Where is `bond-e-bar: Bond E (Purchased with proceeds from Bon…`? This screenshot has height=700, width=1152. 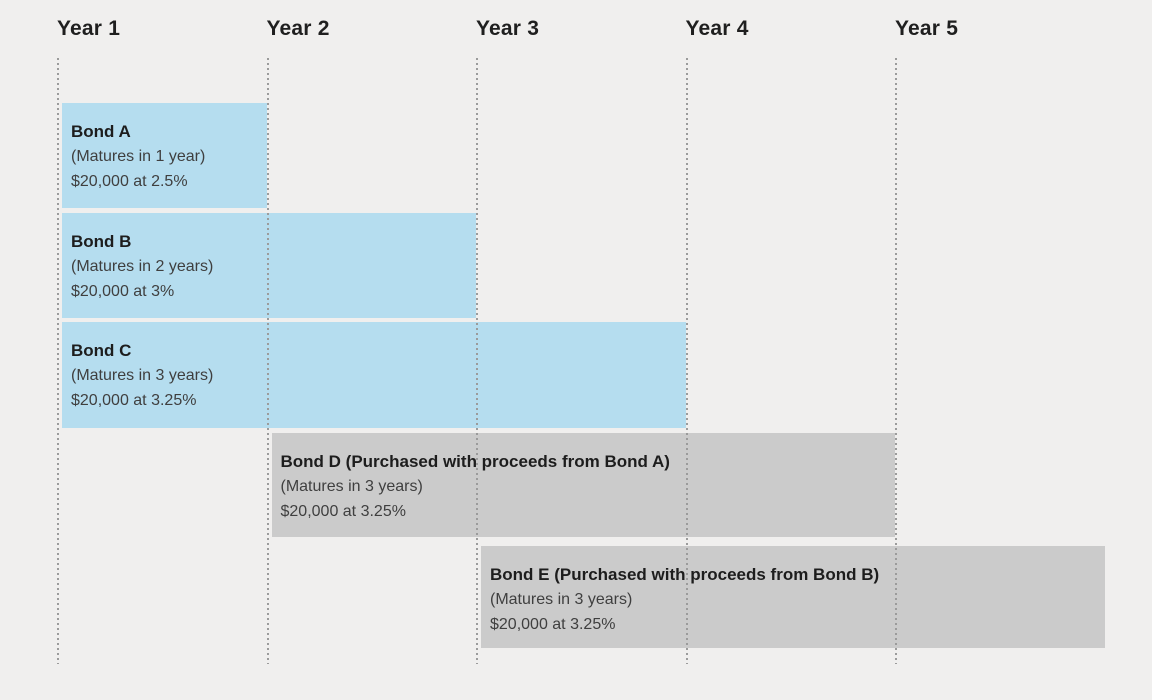
bond-e-bar: Bond E (Purchased with proceeds from Bon… is located at coordinates (793, 597).